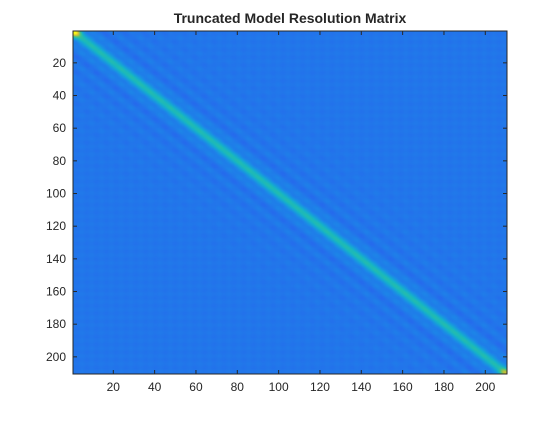 The height and width of the screenshot is (425, 560). What do you see at coordinates (403, 387) in the screenshot?
I see `x-tick-label: 160` at bounding box center [403, 387].